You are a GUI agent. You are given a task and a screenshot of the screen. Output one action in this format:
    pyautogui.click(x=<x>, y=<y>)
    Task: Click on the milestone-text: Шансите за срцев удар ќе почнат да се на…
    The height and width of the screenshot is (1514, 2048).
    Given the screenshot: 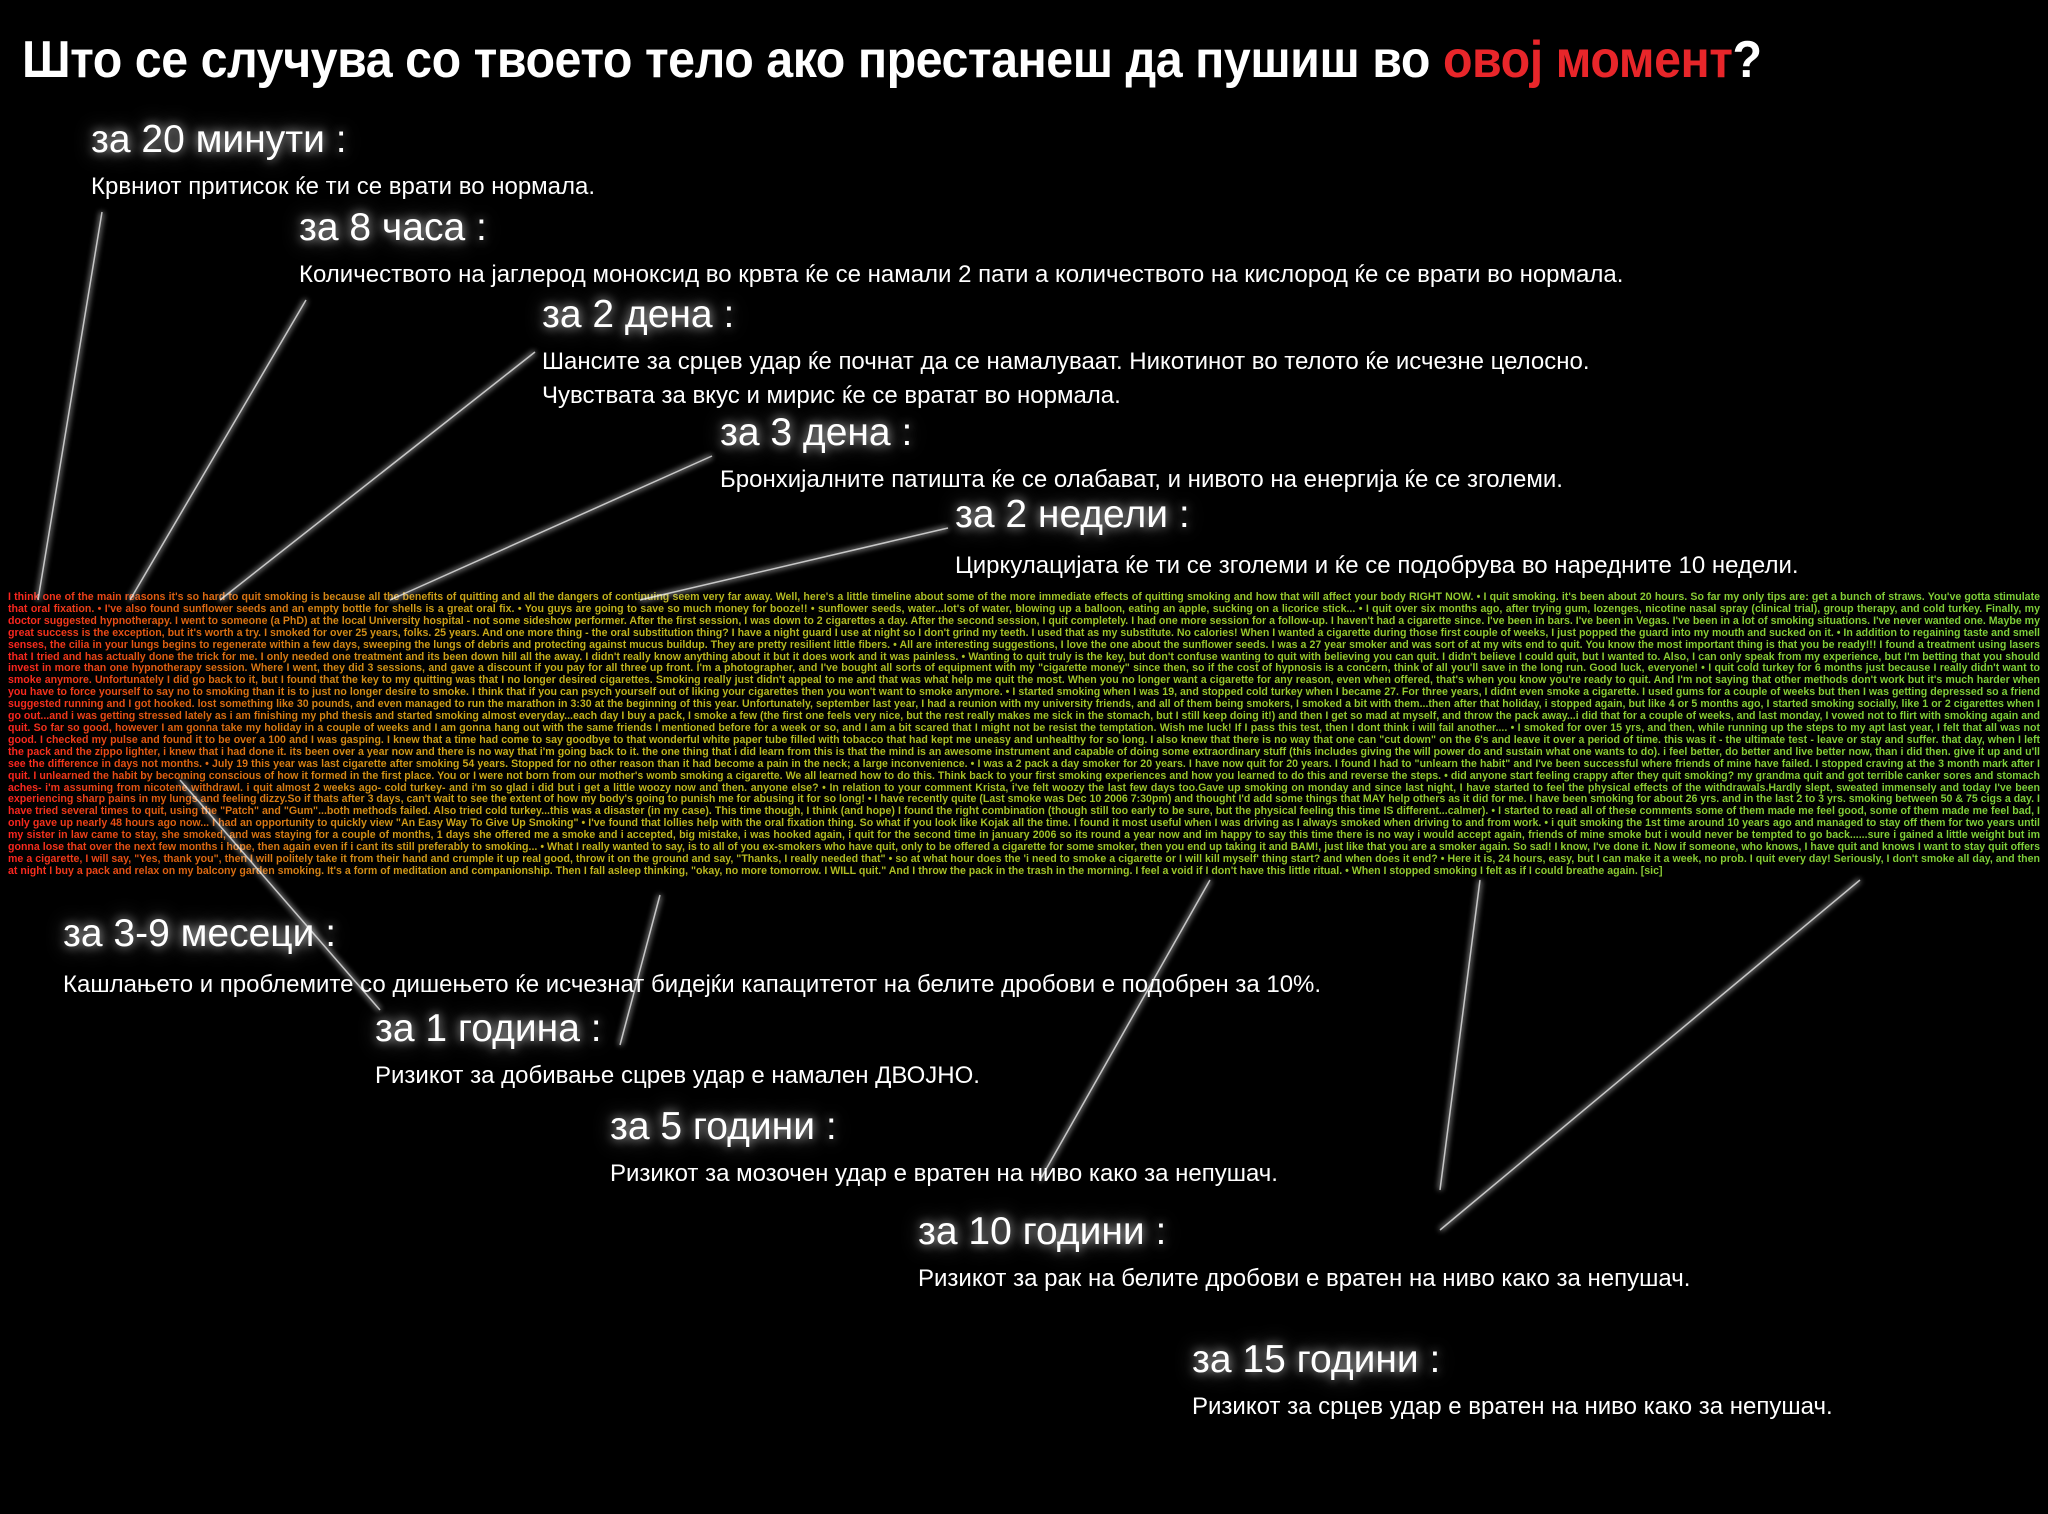 What is the action you would take?
    pyautogui.click(x=1066, y=361)
    